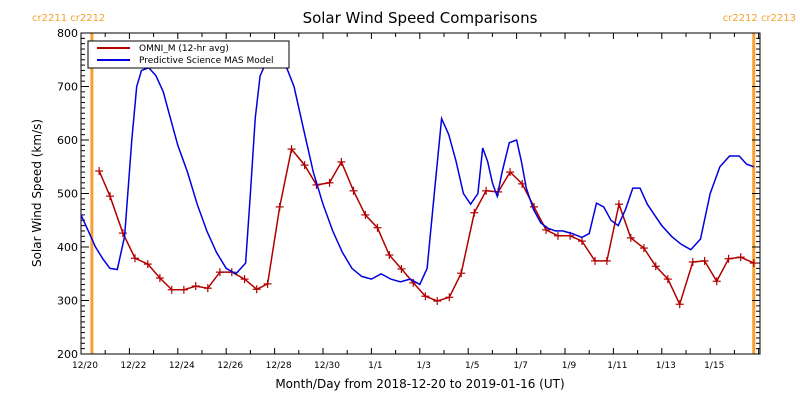  Describe the element at coordinates (375, 366) in the screenshot. I see `x-tick-label: 1/1` at that location.